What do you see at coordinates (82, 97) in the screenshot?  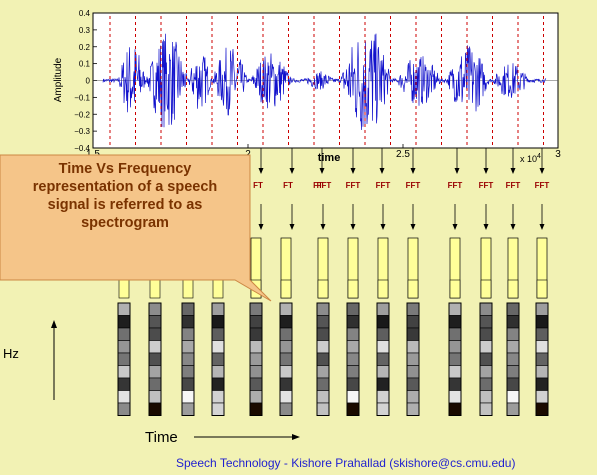 I see `y-tick-label: −0.1` at bounding box center [82, 97].